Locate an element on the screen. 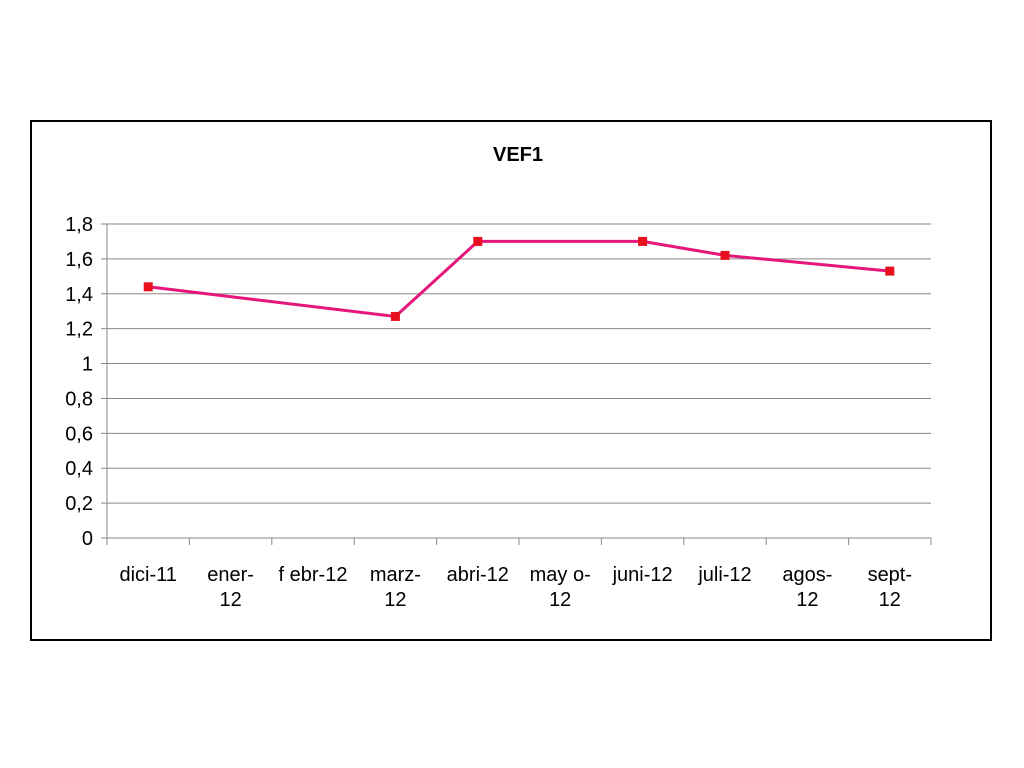 The width and height of the screenshot is (1024, 768). y-tick-label: 1,4 is located at coordinates (79, 295).